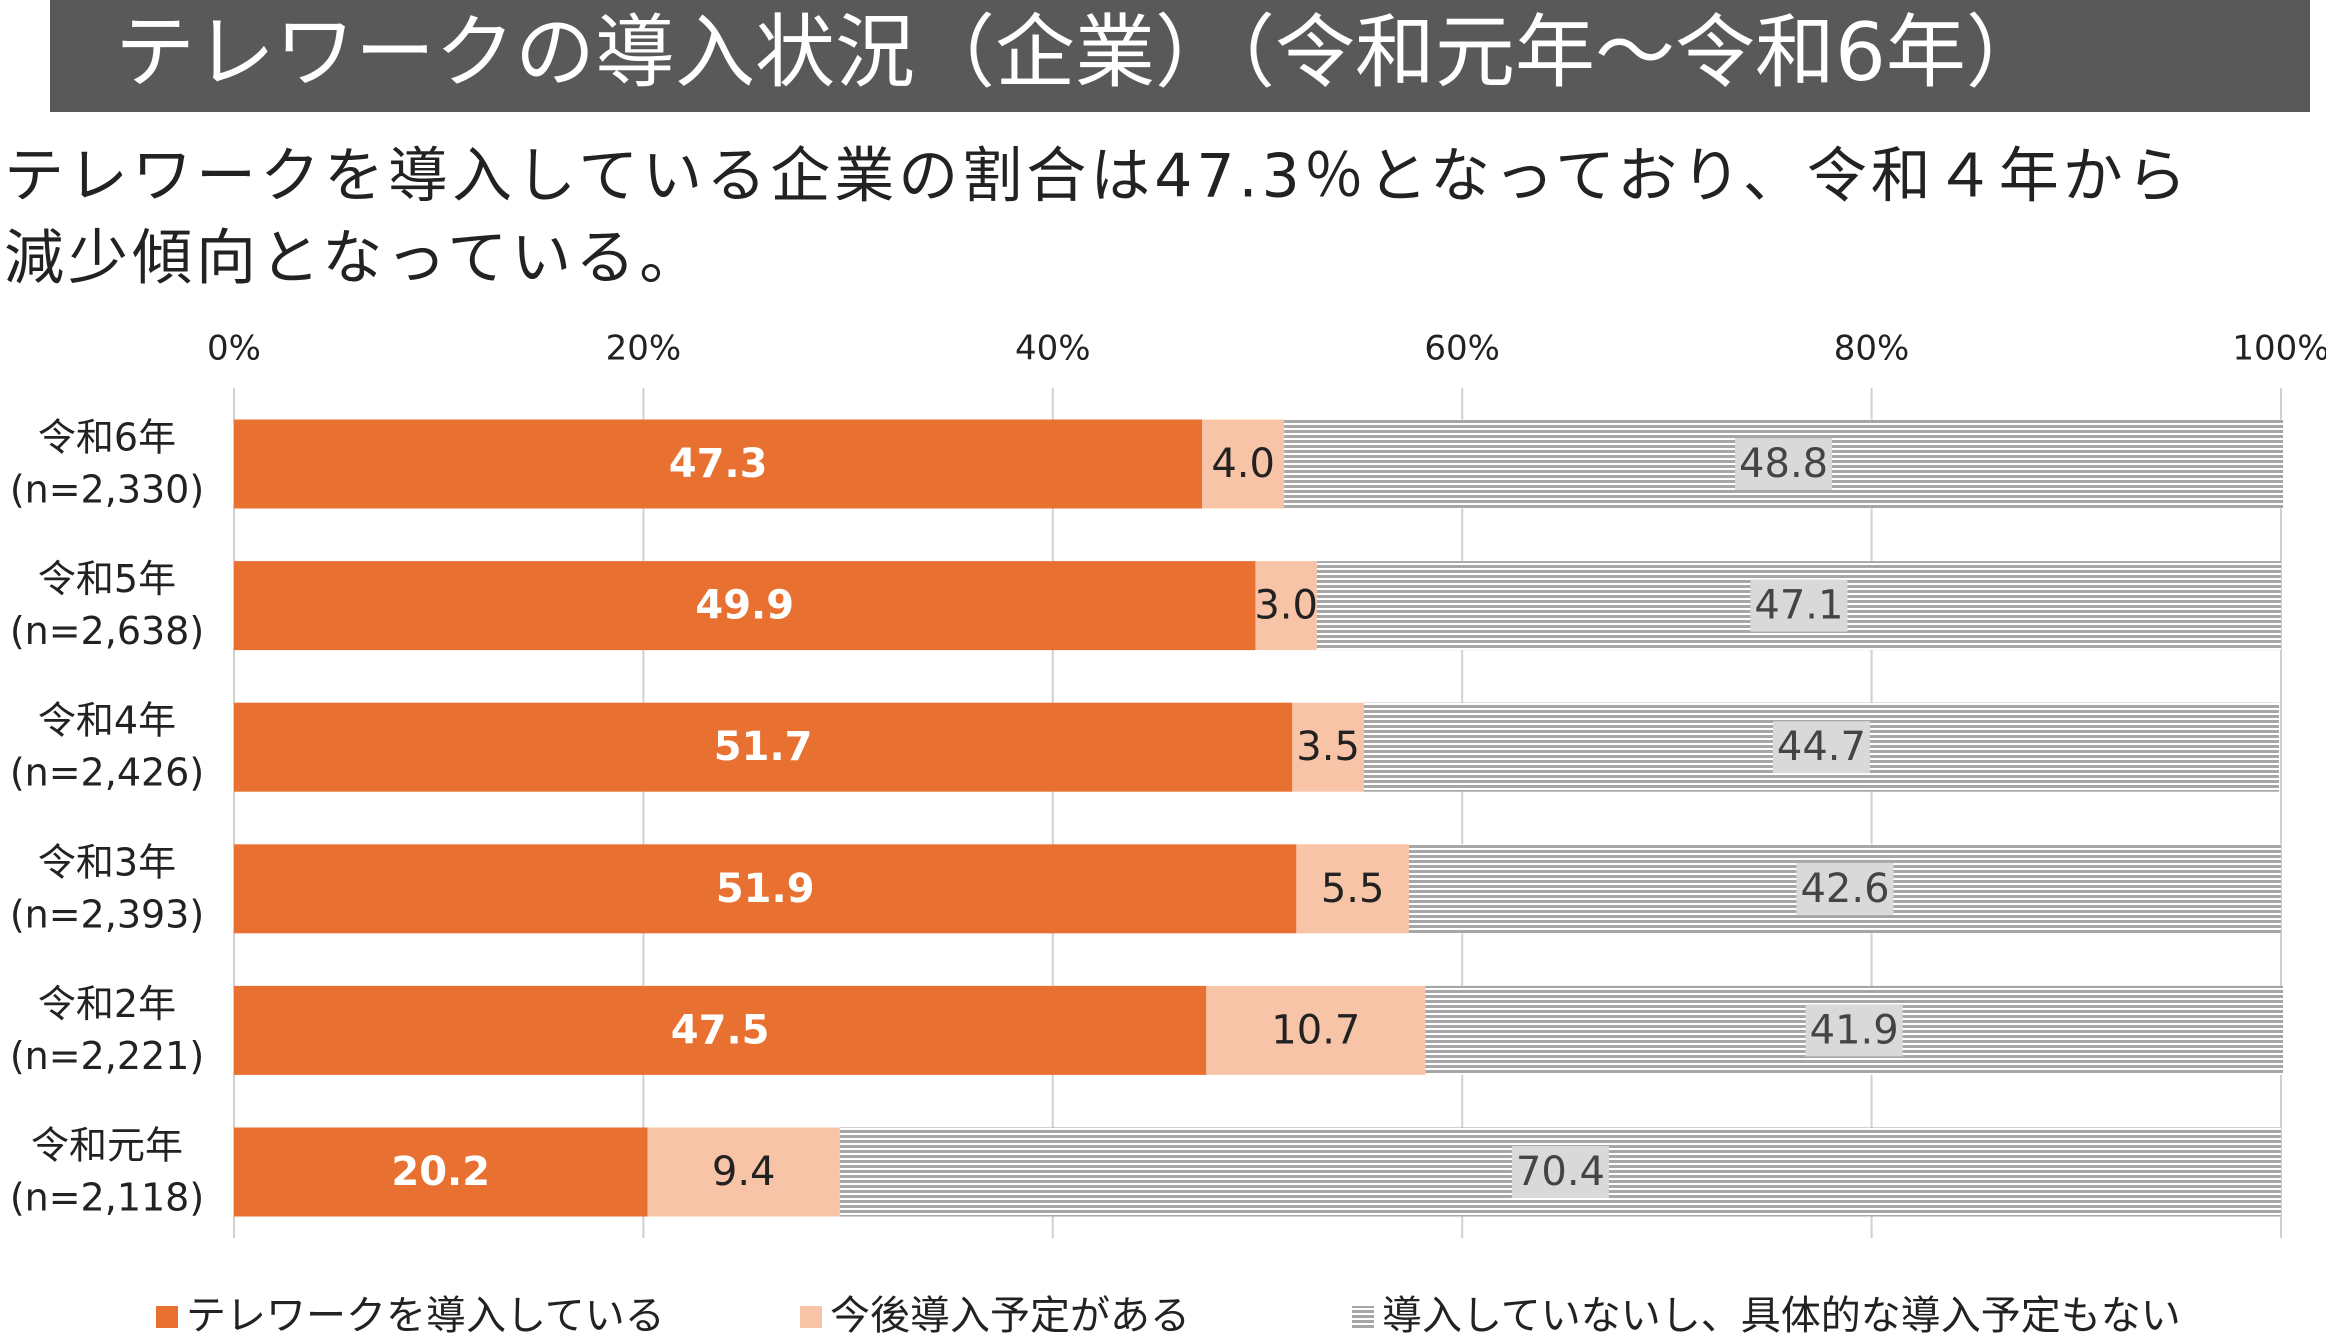 The image size is (2326, 1340). What do you see at coordinates (1872, 349) in the screenshot?
I see `x-tick-label: 80%` at bounding box center [1872, 349].